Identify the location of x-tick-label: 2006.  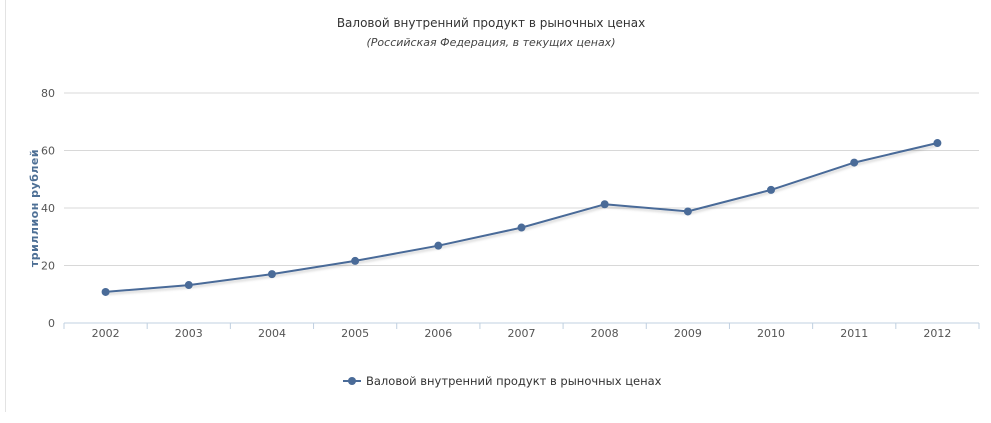
(438, 333).